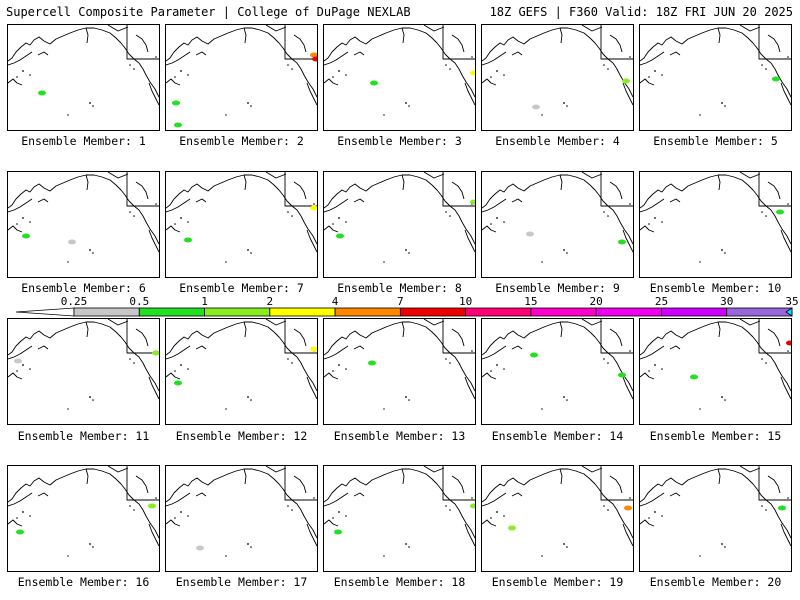  What do you see at coordinates (465, 301) in the screenshot?
I see `colorbar-tick-label: 10` at bounding box center [465, 301].